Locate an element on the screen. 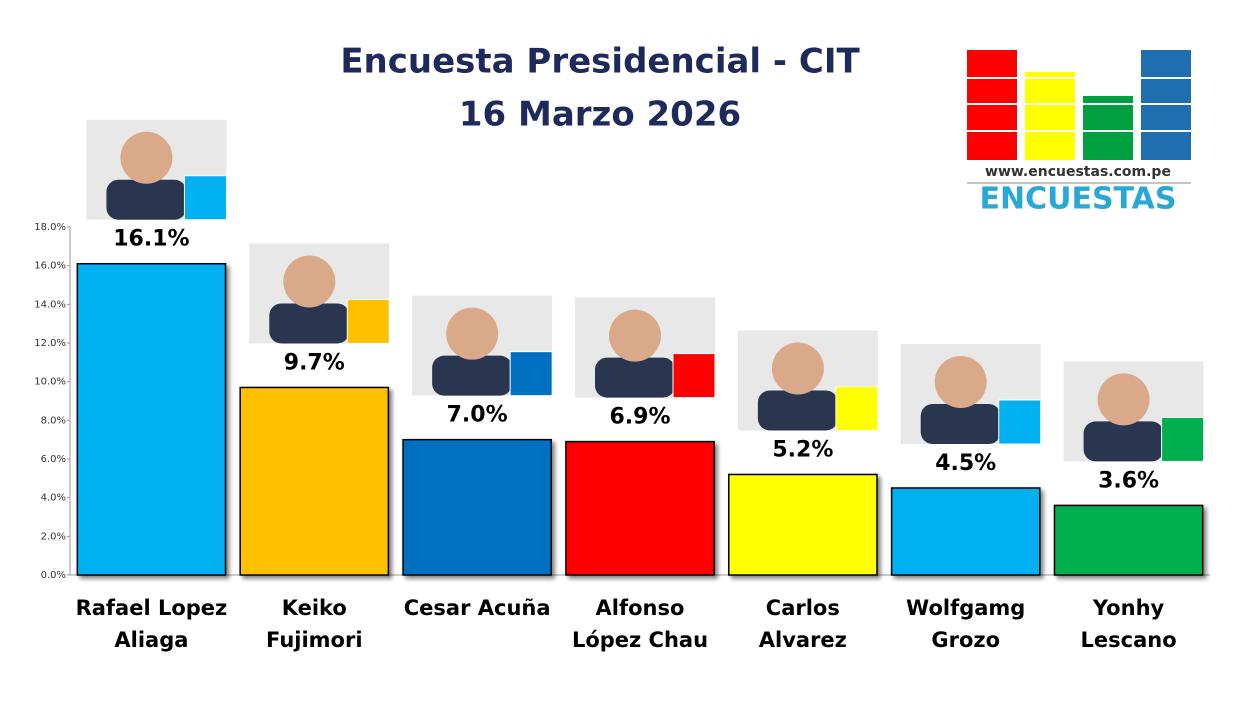  chart-title: Encuesta Presidencial - CIT is located at coordinates (600, 62).